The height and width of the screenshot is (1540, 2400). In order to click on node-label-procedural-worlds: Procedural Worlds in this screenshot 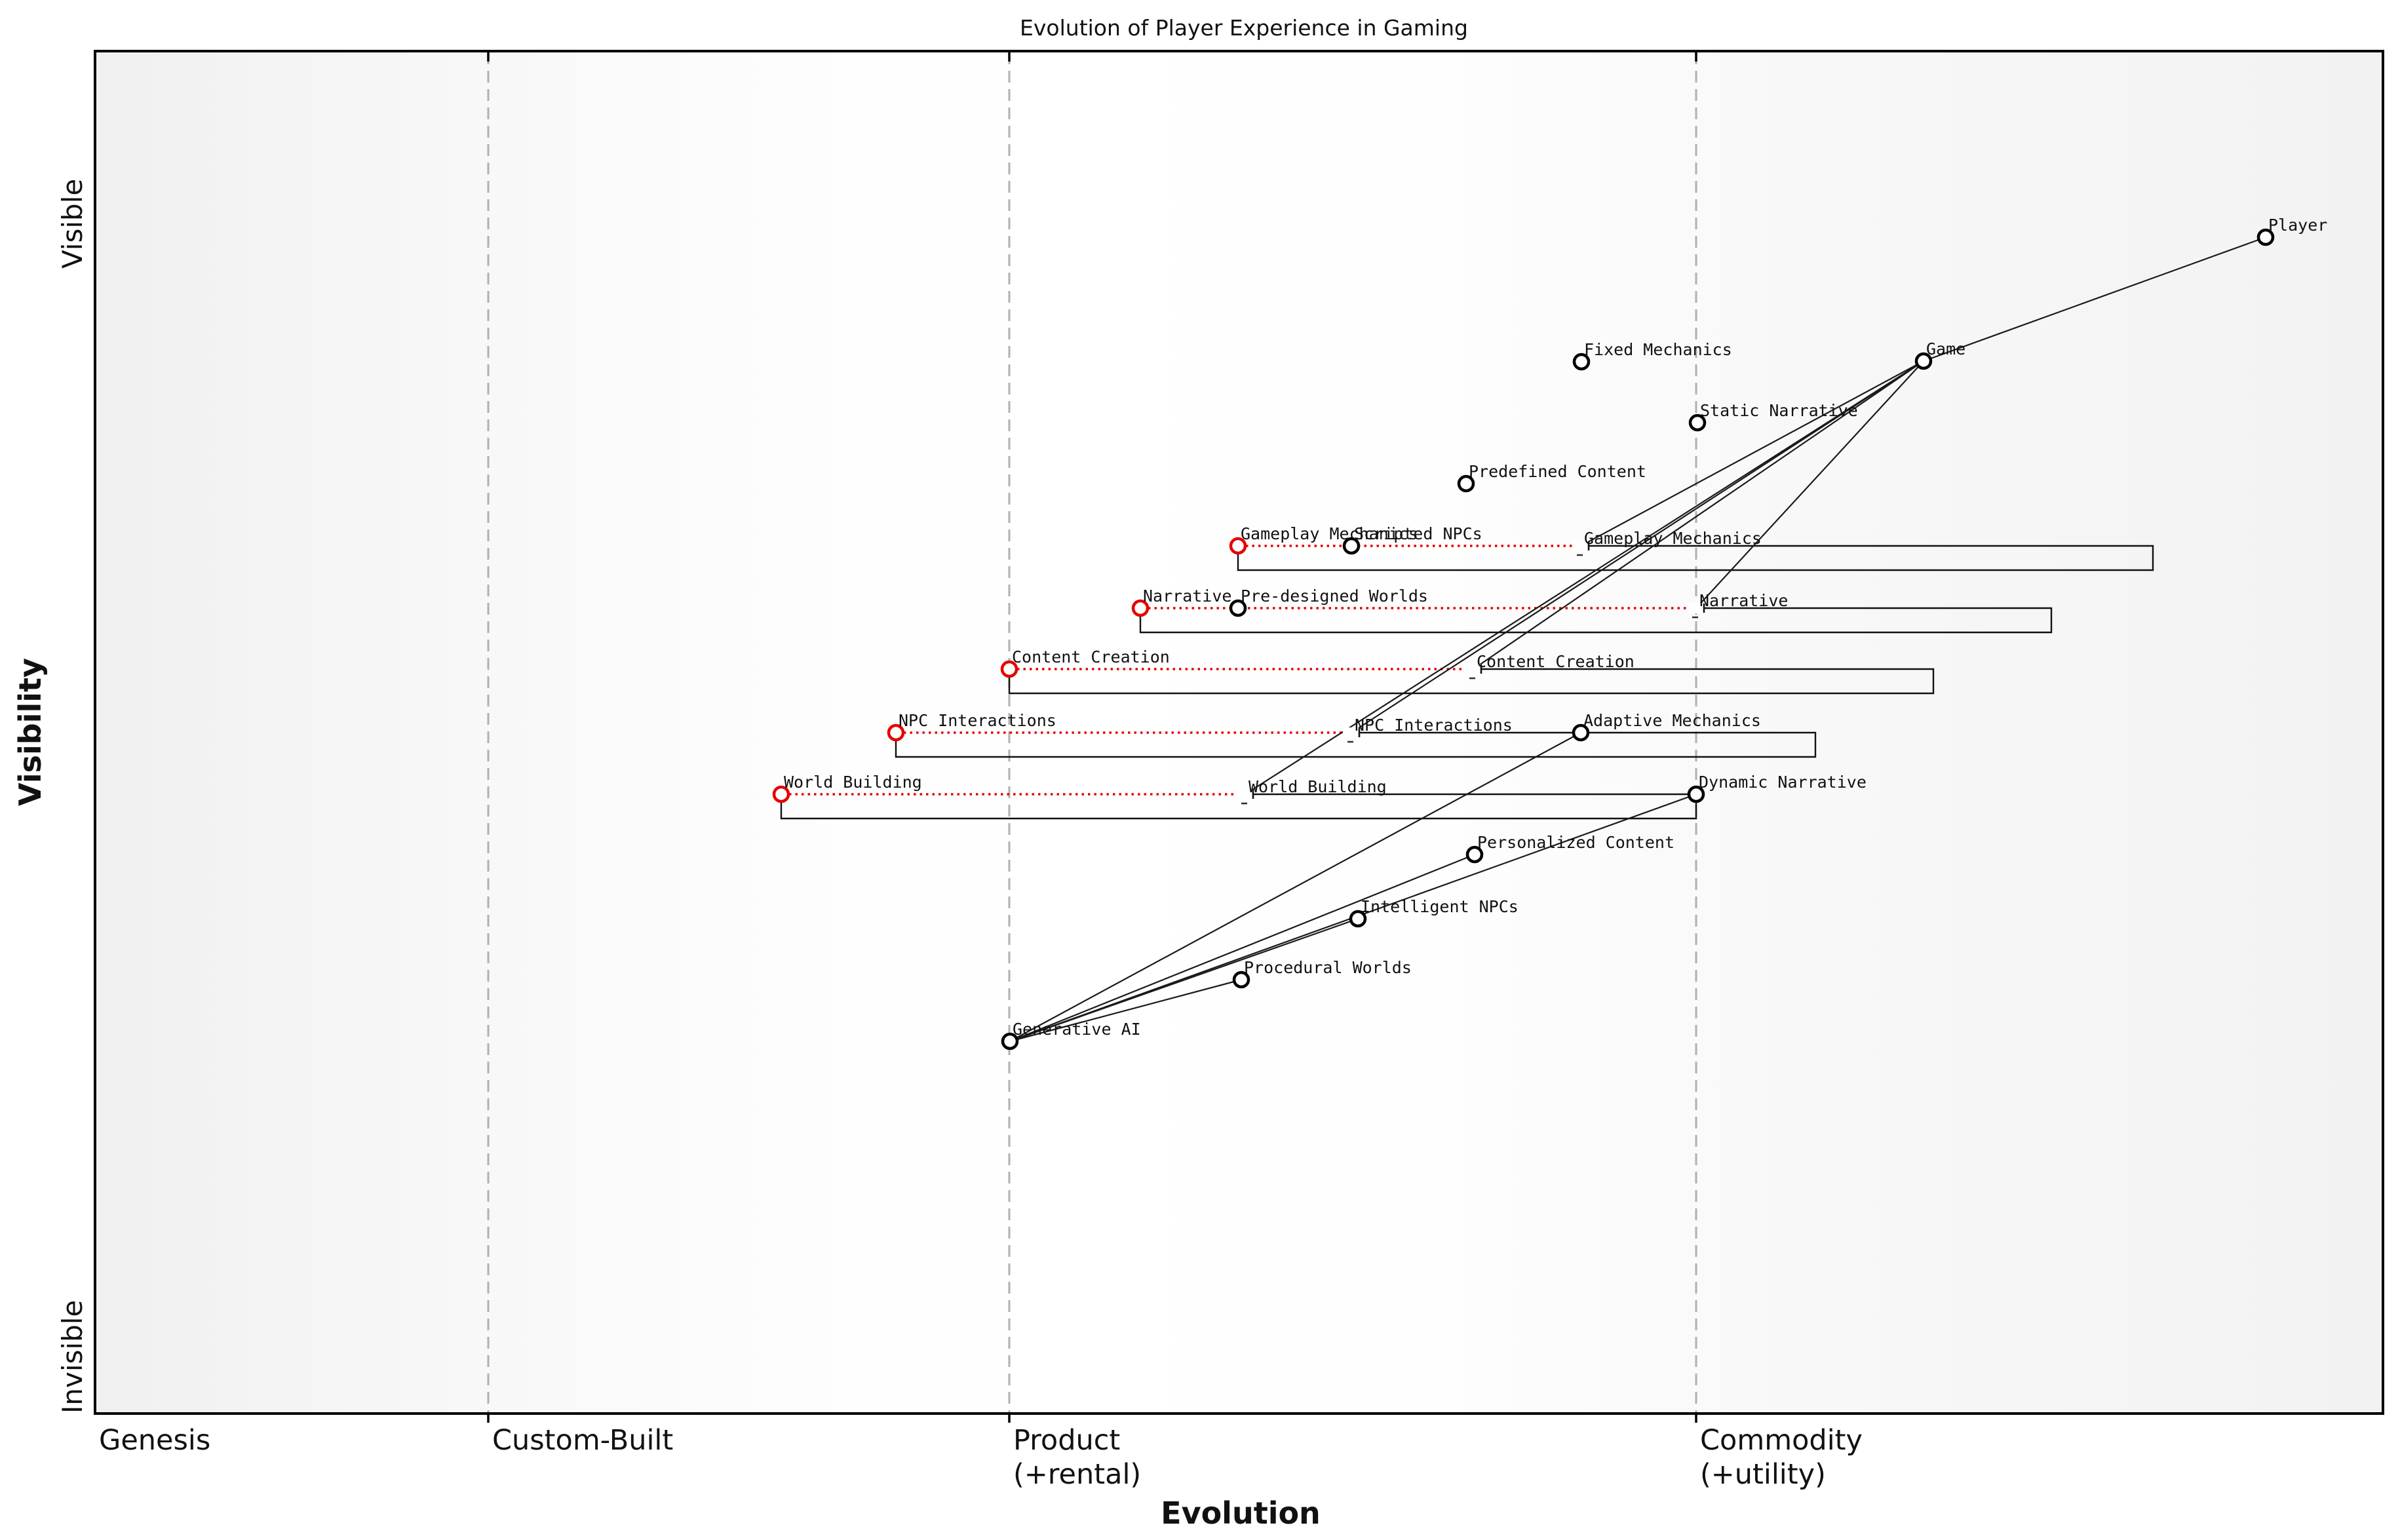, I will do `click(1328, 967)`.